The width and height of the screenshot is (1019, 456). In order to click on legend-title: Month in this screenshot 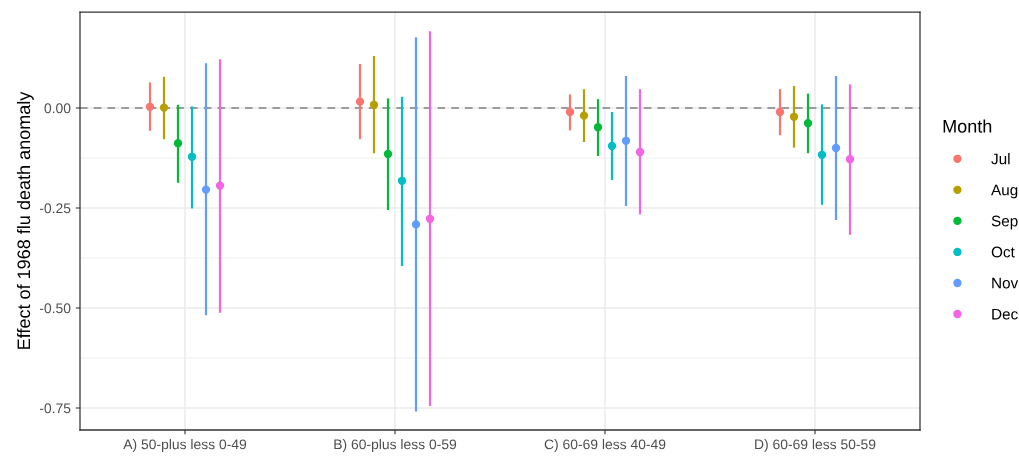, I will do `click(967, 126)`.